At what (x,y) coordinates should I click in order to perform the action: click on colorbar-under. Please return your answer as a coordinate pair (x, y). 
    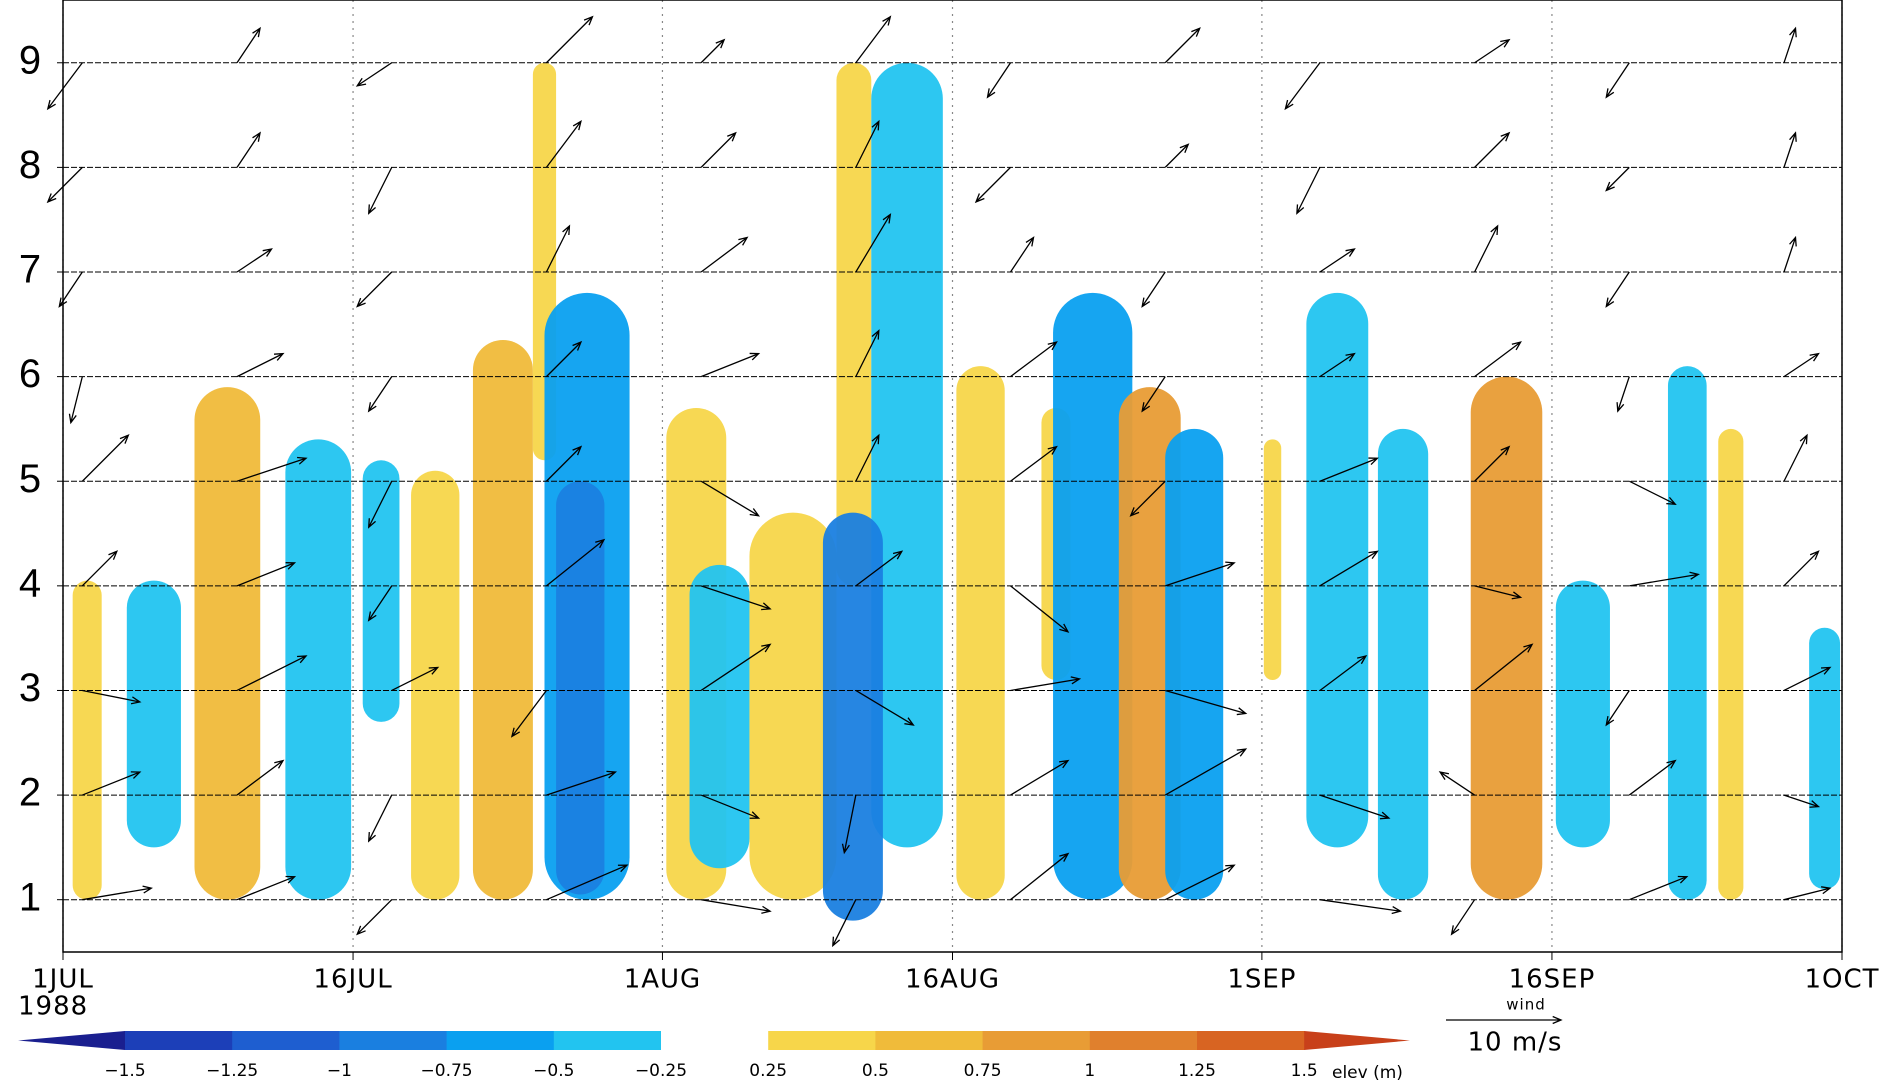
    Looking at the image, I should click on (71, 1040).